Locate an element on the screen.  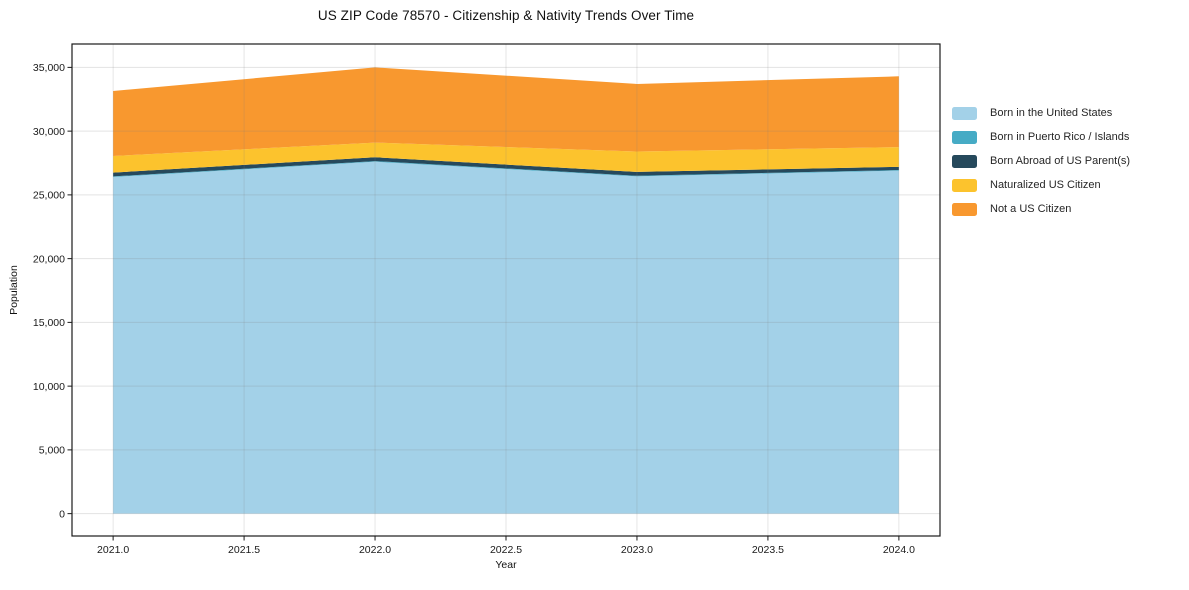
y-tick-label: 35,000 is located at coordinates (49, 68).